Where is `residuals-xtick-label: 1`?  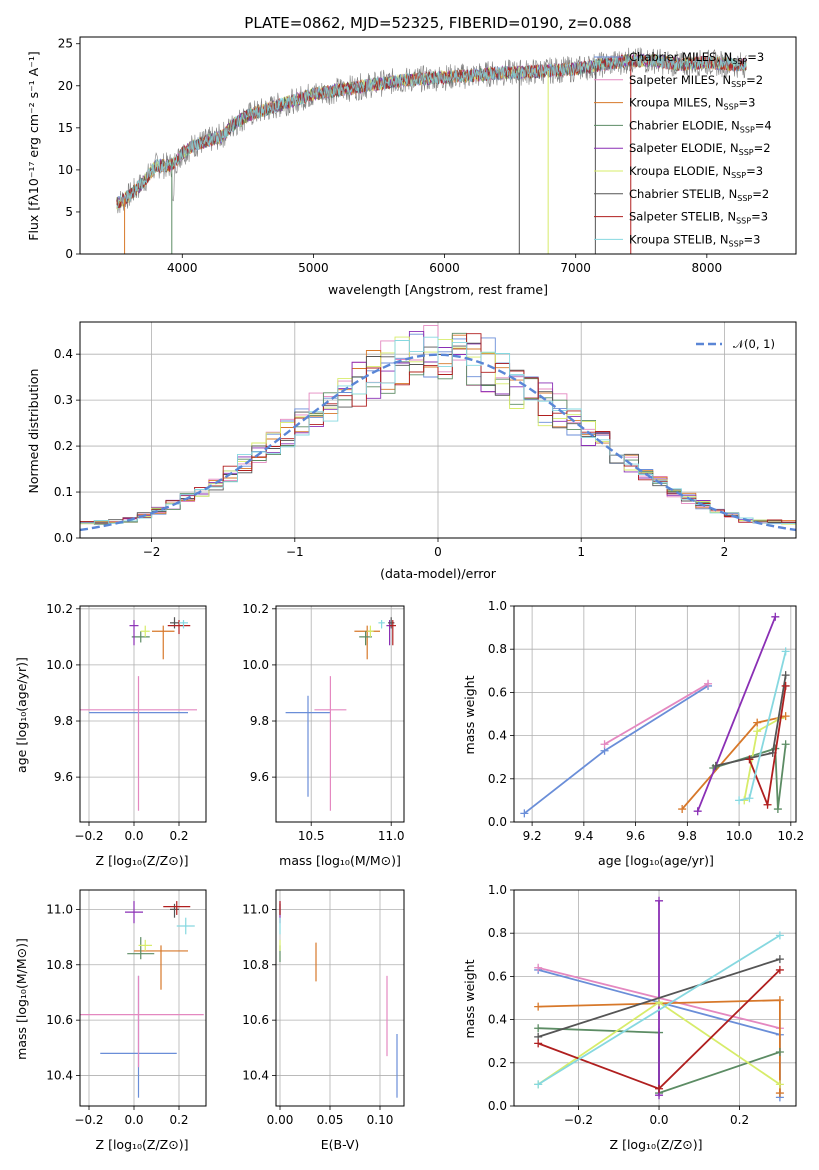
residuals-xtick-label: 1 is located at coordinates (581, 552).